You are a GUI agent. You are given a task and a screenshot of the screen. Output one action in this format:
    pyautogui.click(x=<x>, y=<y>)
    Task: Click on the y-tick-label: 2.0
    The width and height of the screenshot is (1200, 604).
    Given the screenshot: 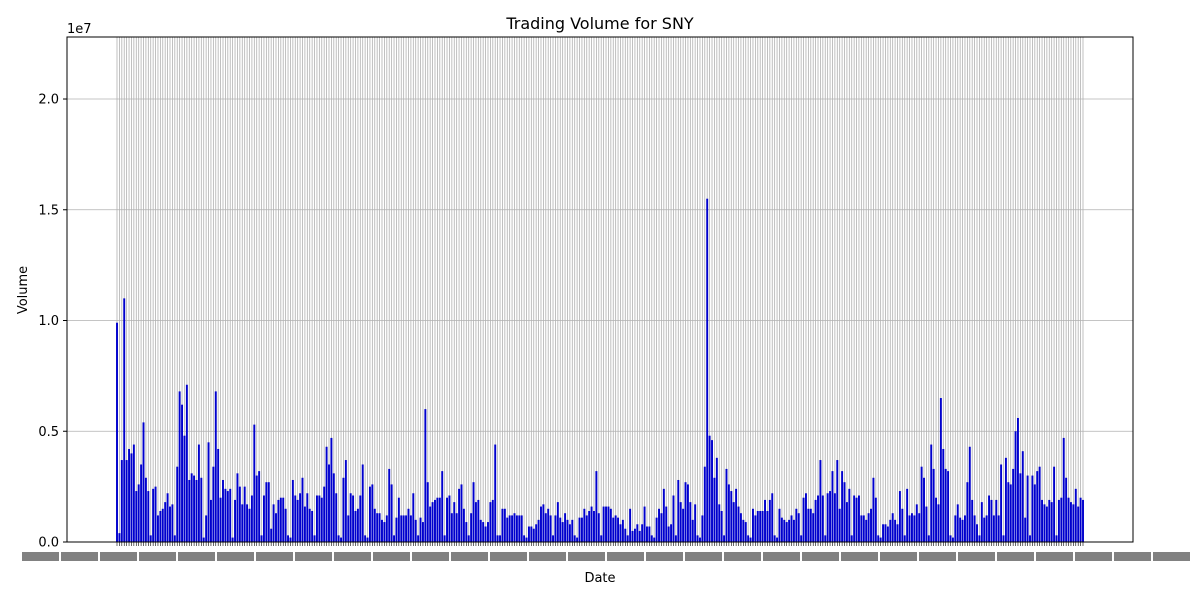 What is the action you would take?
    pyautogui.click(x=48, y=100)
    